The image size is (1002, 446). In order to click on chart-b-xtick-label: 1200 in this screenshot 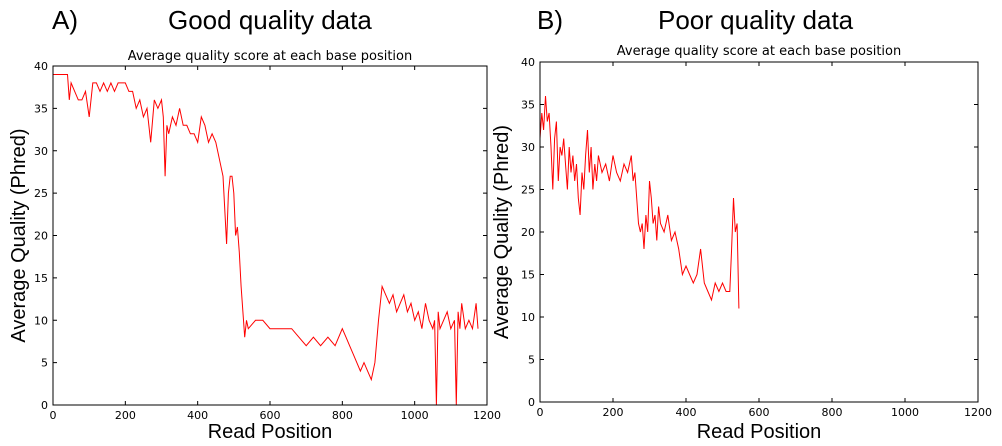, I will do `click(978, 412)`.